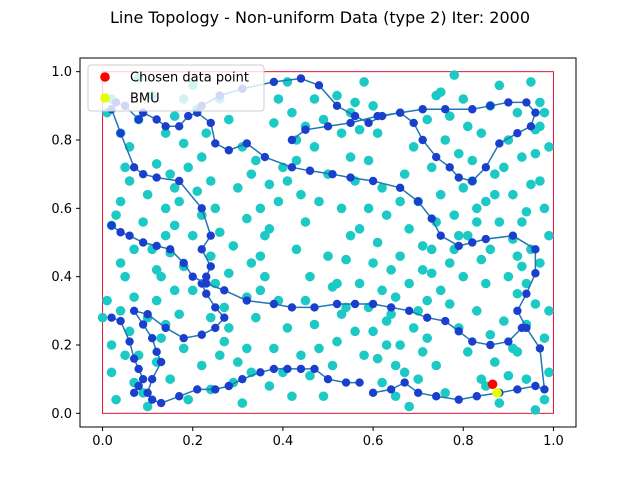 This screenshot has width=640, height=480. What do you see at coordinates (497, 393) in the screenshot?
I see `bmu-point` at bounding box center [497, 393].